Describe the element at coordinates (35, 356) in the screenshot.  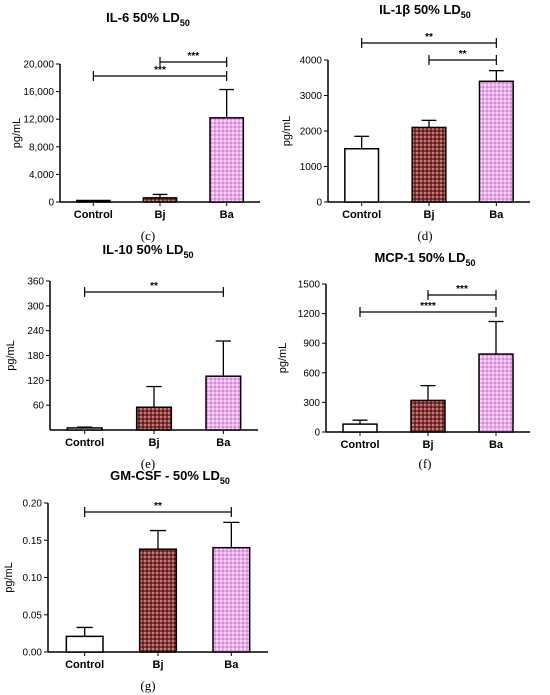
I see `y-tick-label: 180` at that location.